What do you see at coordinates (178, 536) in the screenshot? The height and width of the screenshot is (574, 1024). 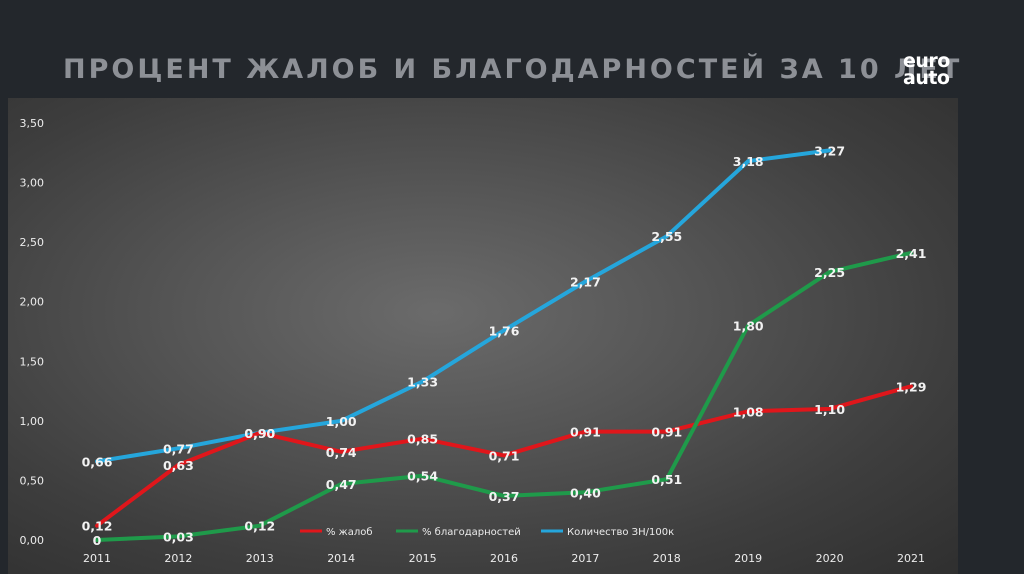 I see `data-label: 0,03` at bounding box center [178, 536].